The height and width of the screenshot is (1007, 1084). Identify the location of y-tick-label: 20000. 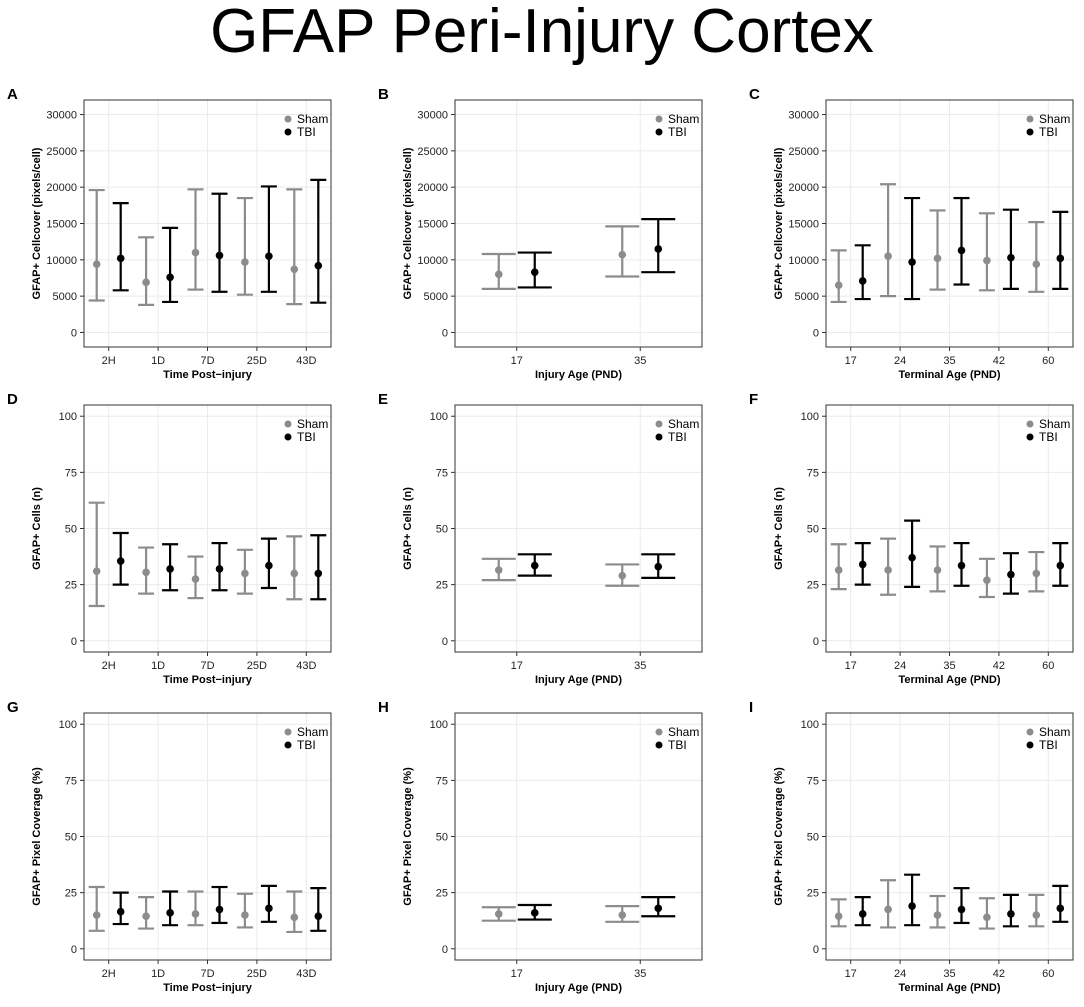
(61, 188).